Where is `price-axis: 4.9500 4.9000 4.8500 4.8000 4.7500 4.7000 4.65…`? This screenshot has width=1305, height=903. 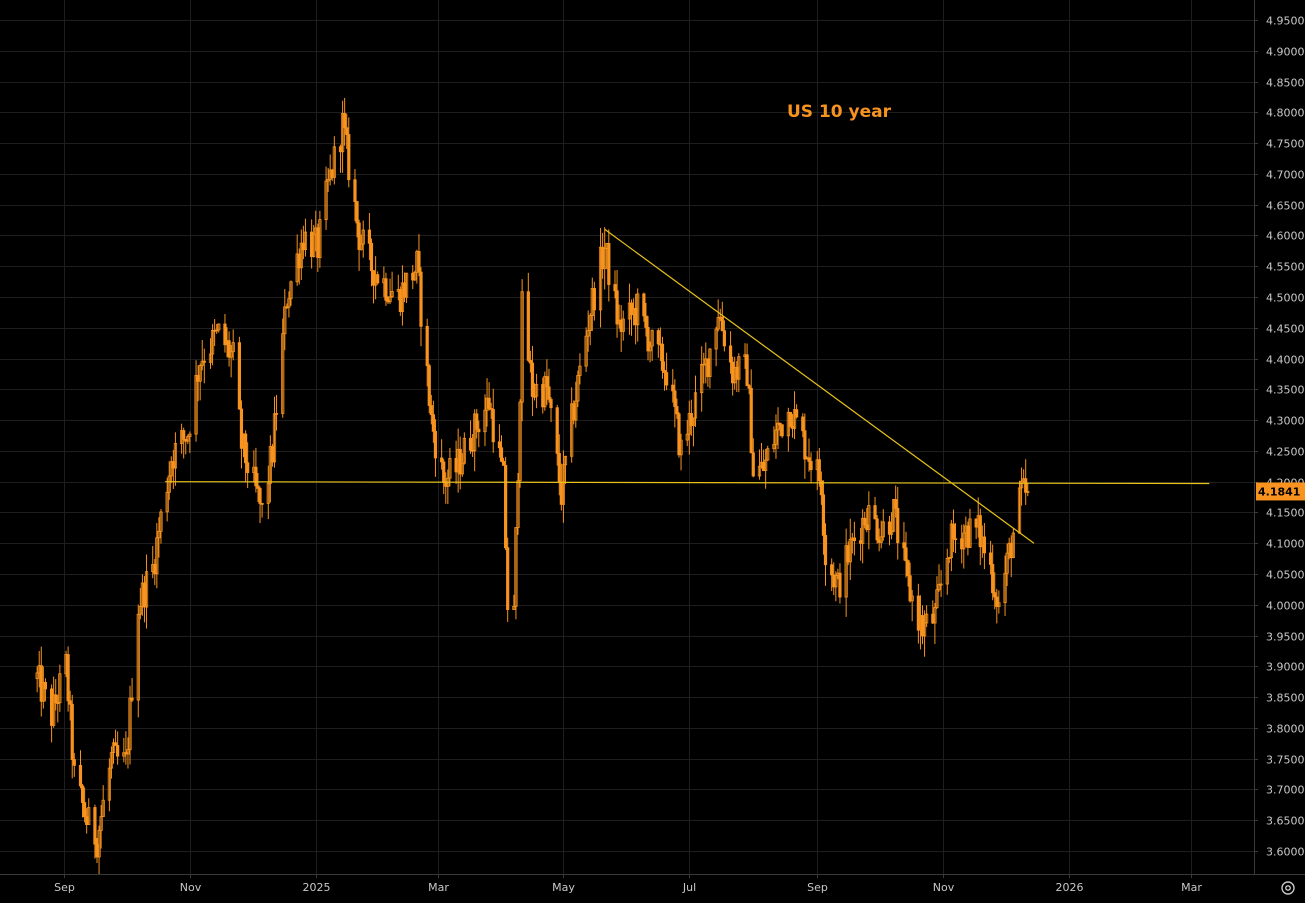 price-axis: 4.9500 4.9000 4.8500 4.8000 4.7500 4.7000 4.65… is located at coordinates (1279, 437).